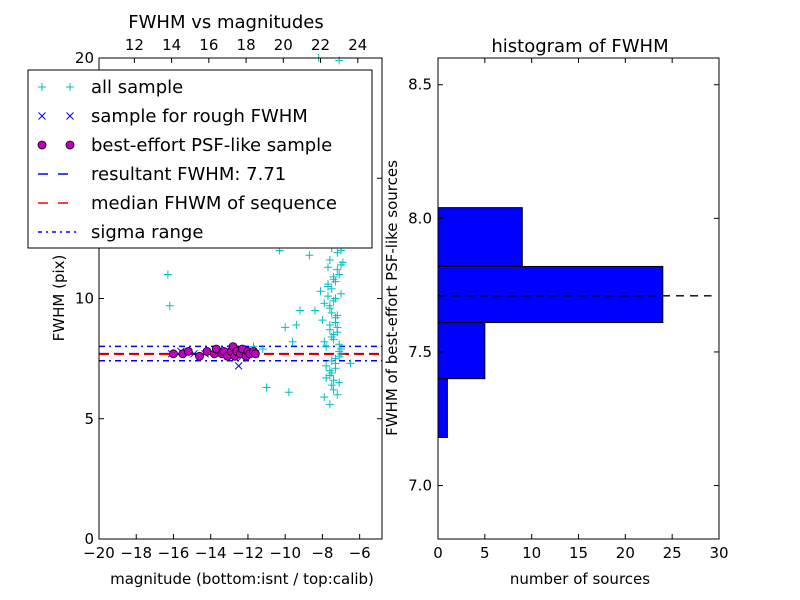 This screenshot has height=600, width=800. I want to click on scatter-x-tick-label: −12, so click(248, 553).